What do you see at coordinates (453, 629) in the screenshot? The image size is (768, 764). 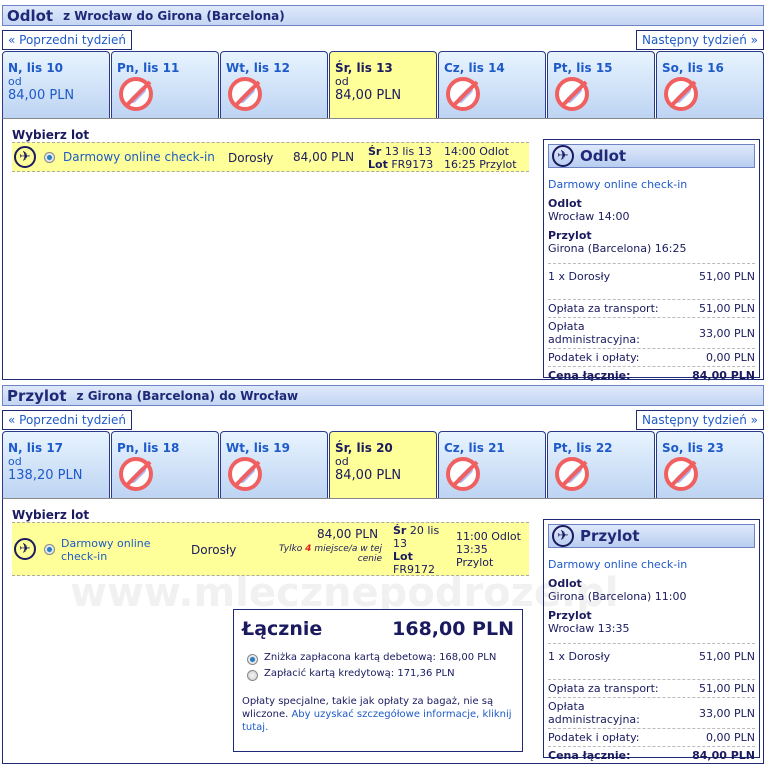 I see `total-amount: 168,00 PLN` at bounding box center [453, 629].